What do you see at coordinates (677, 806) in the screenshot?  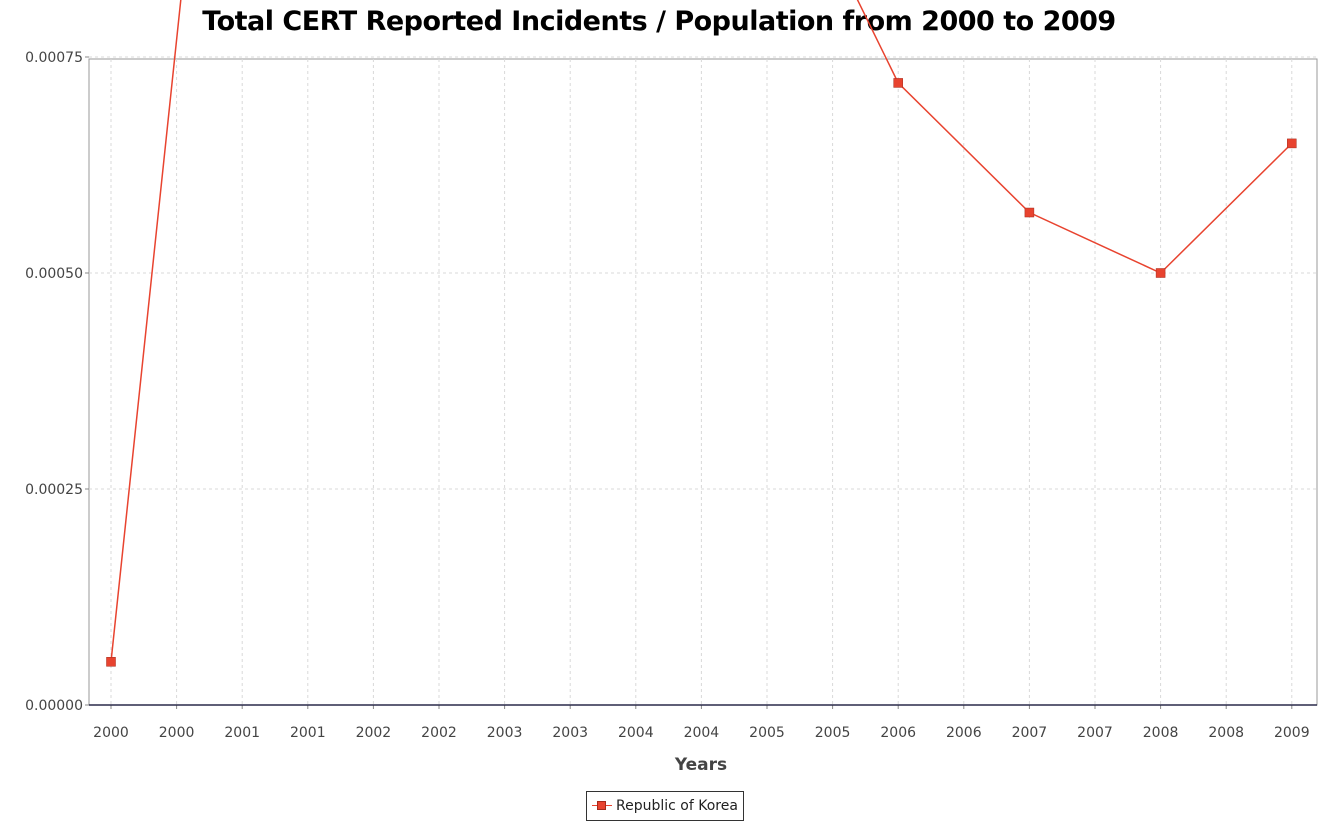 I see `legend-label: Republic of Korea` at bounding box center [677, 806].